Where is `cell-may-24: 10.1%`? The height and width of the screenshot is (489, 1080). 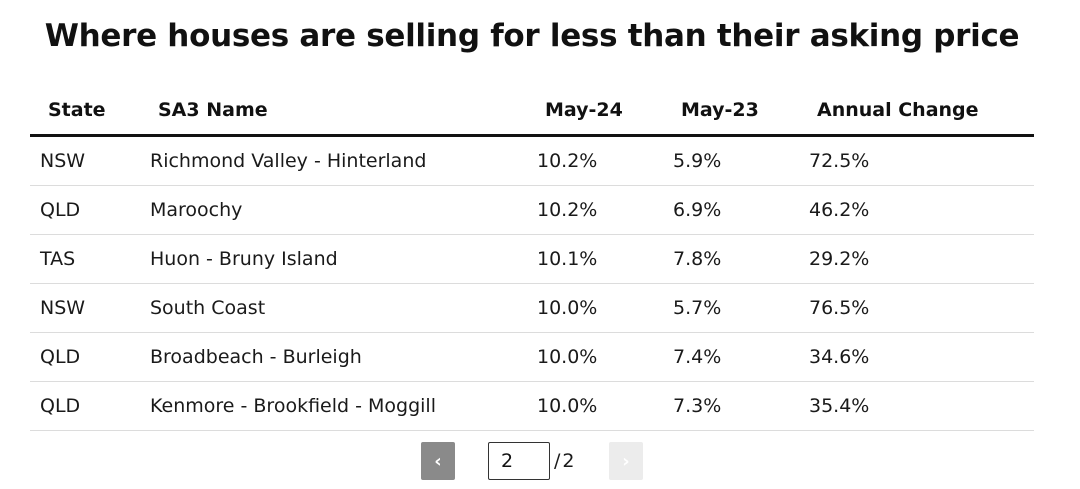 cell-may-24: 10.1% is located at coordinates (567, 259).